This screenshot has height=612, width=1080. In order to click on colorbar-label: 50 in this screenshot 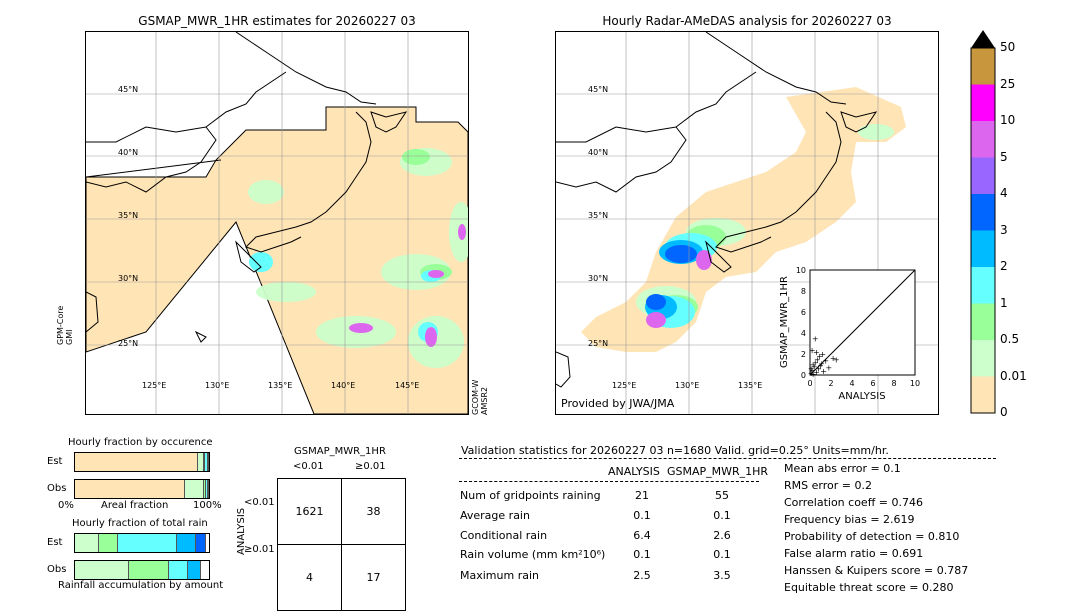, I will do `click(1008, 47)`.